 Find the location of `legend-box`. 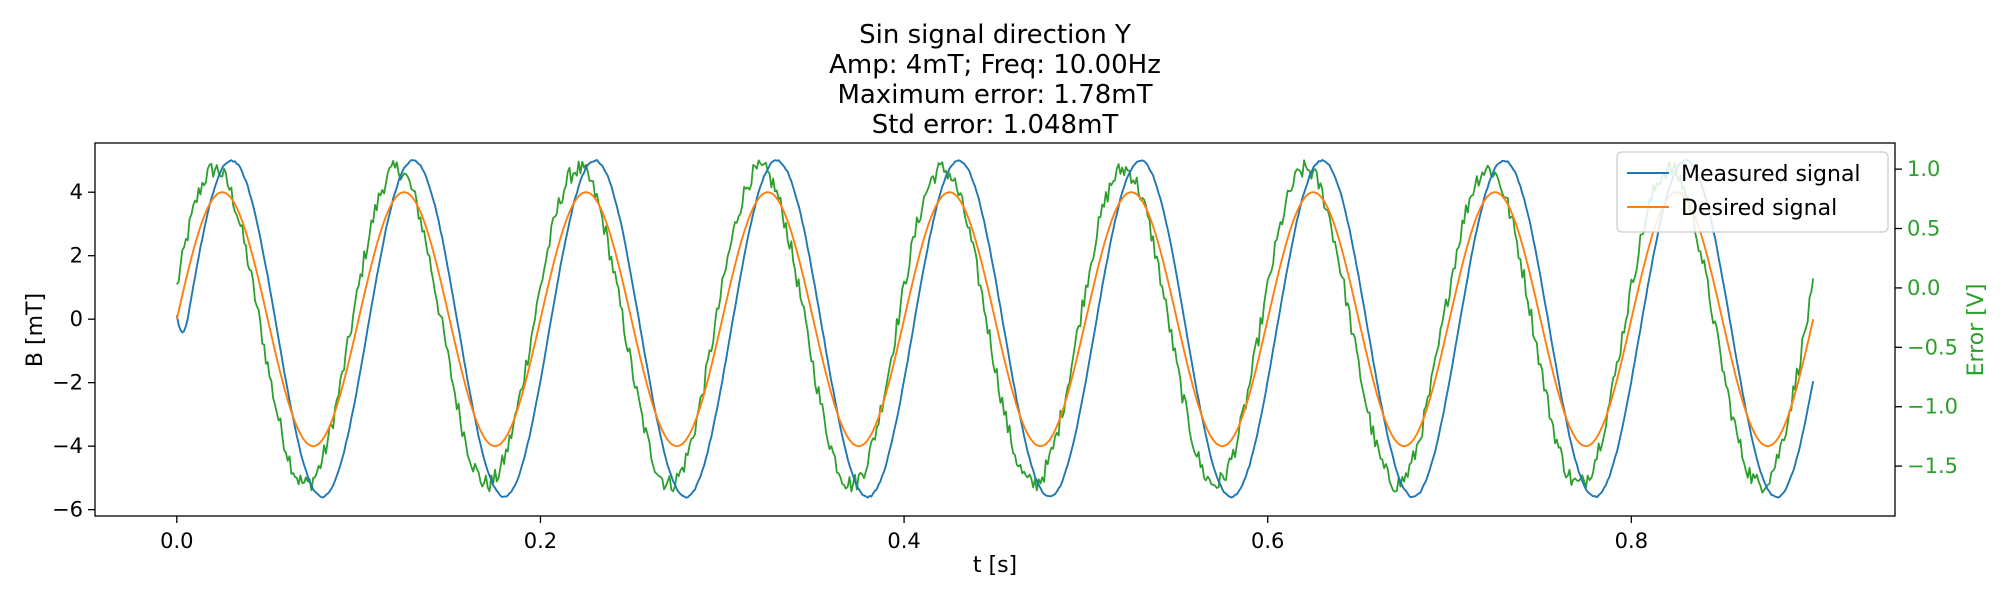

legend-box is located at coordinates (1752, 192).